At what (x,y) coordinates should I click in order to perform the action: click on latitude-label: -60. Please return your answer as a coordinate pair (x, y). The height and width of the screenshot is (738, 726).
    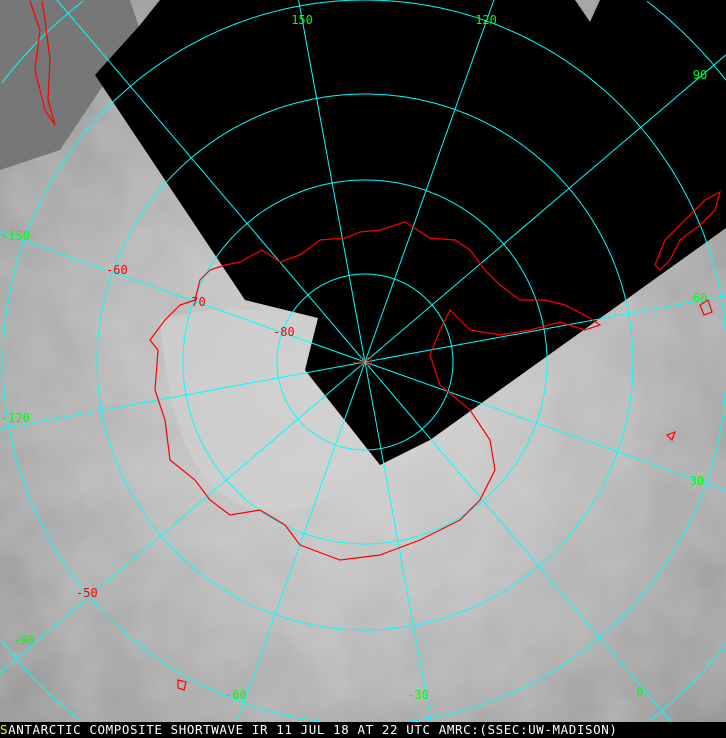
    Looking at the image, I should click on (117, 270).